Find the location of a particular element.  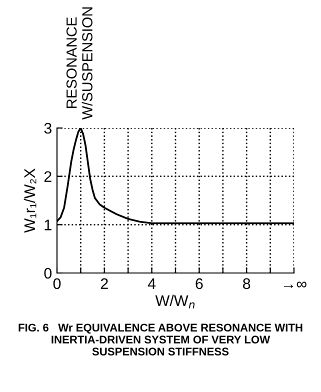

y-tick-label: 0 is located at coordinates (48, 273).